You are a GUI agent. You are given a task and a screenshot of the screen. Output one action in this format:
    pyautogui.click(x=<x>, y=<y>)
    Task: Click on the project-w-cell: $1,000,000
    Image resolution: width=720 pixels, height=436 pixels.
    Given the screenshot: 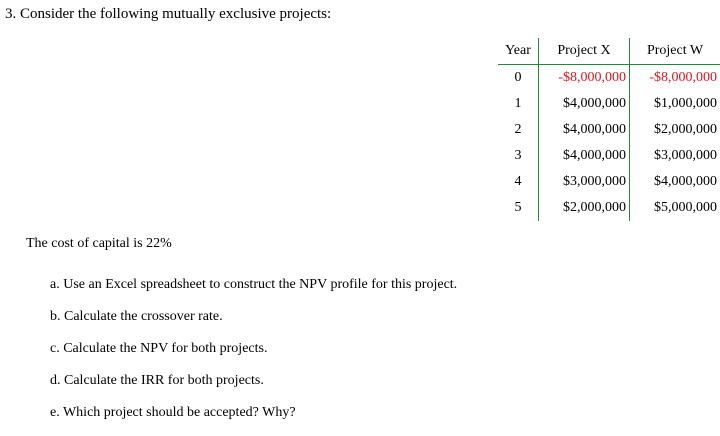 What is the action you would take?
    pyautogui.click(x=675, y=104)
    